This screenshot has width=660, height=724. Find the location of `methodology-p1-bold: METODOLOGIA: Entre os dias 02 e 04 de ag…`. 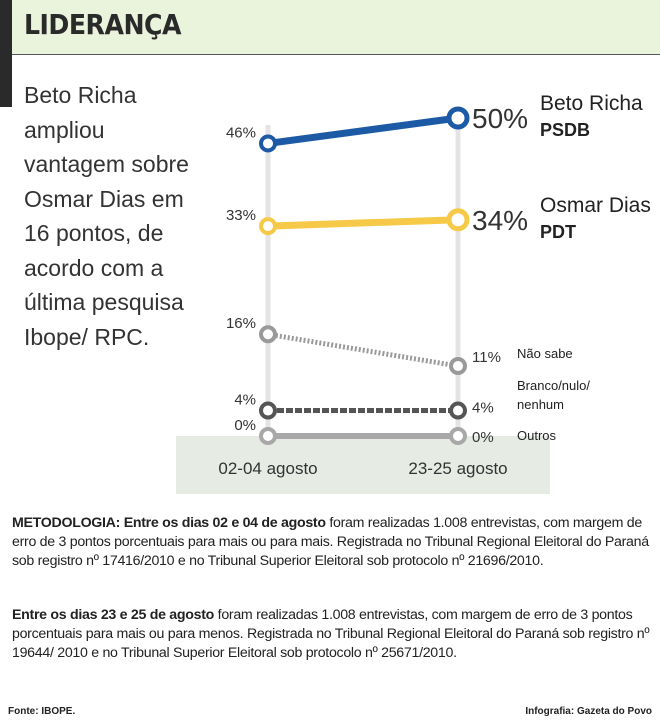

methodology-p1-bold: METODOLOGIA: Entre os dias 02 e 04 de ag… is located at coordinates (169, 523).